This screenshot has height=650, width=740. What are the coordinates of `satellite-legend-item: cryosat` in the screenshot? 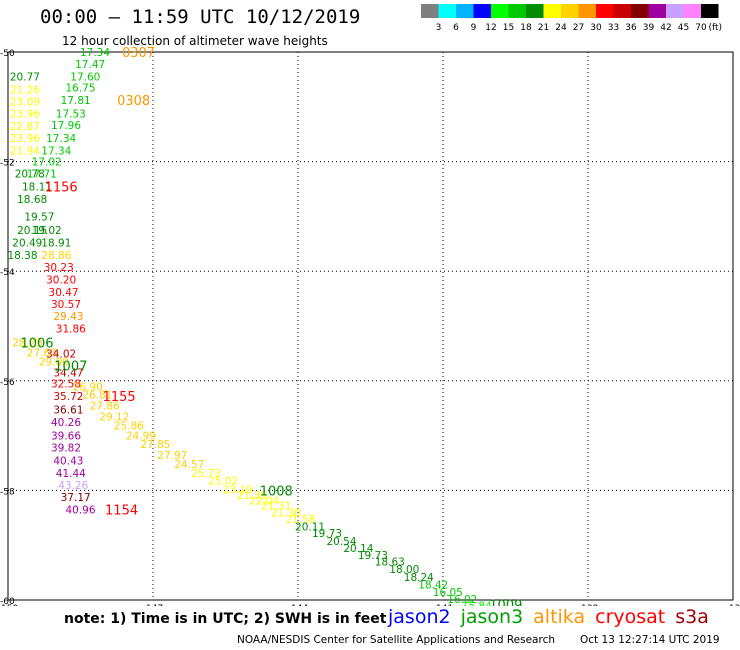 It's located at (630, 617).